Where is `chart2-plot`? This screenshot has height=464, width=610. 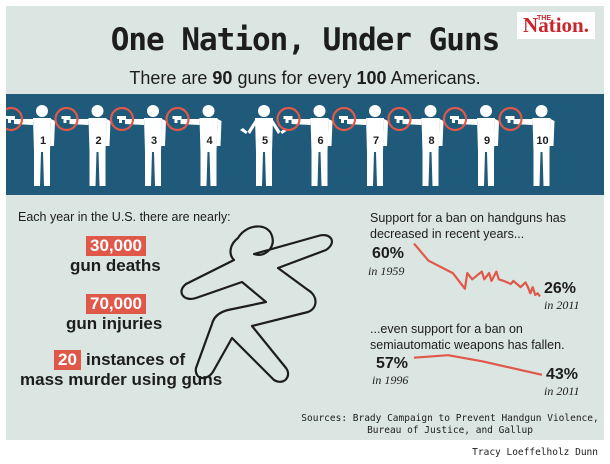
chart2-plot is located at coordinates (478, 365).